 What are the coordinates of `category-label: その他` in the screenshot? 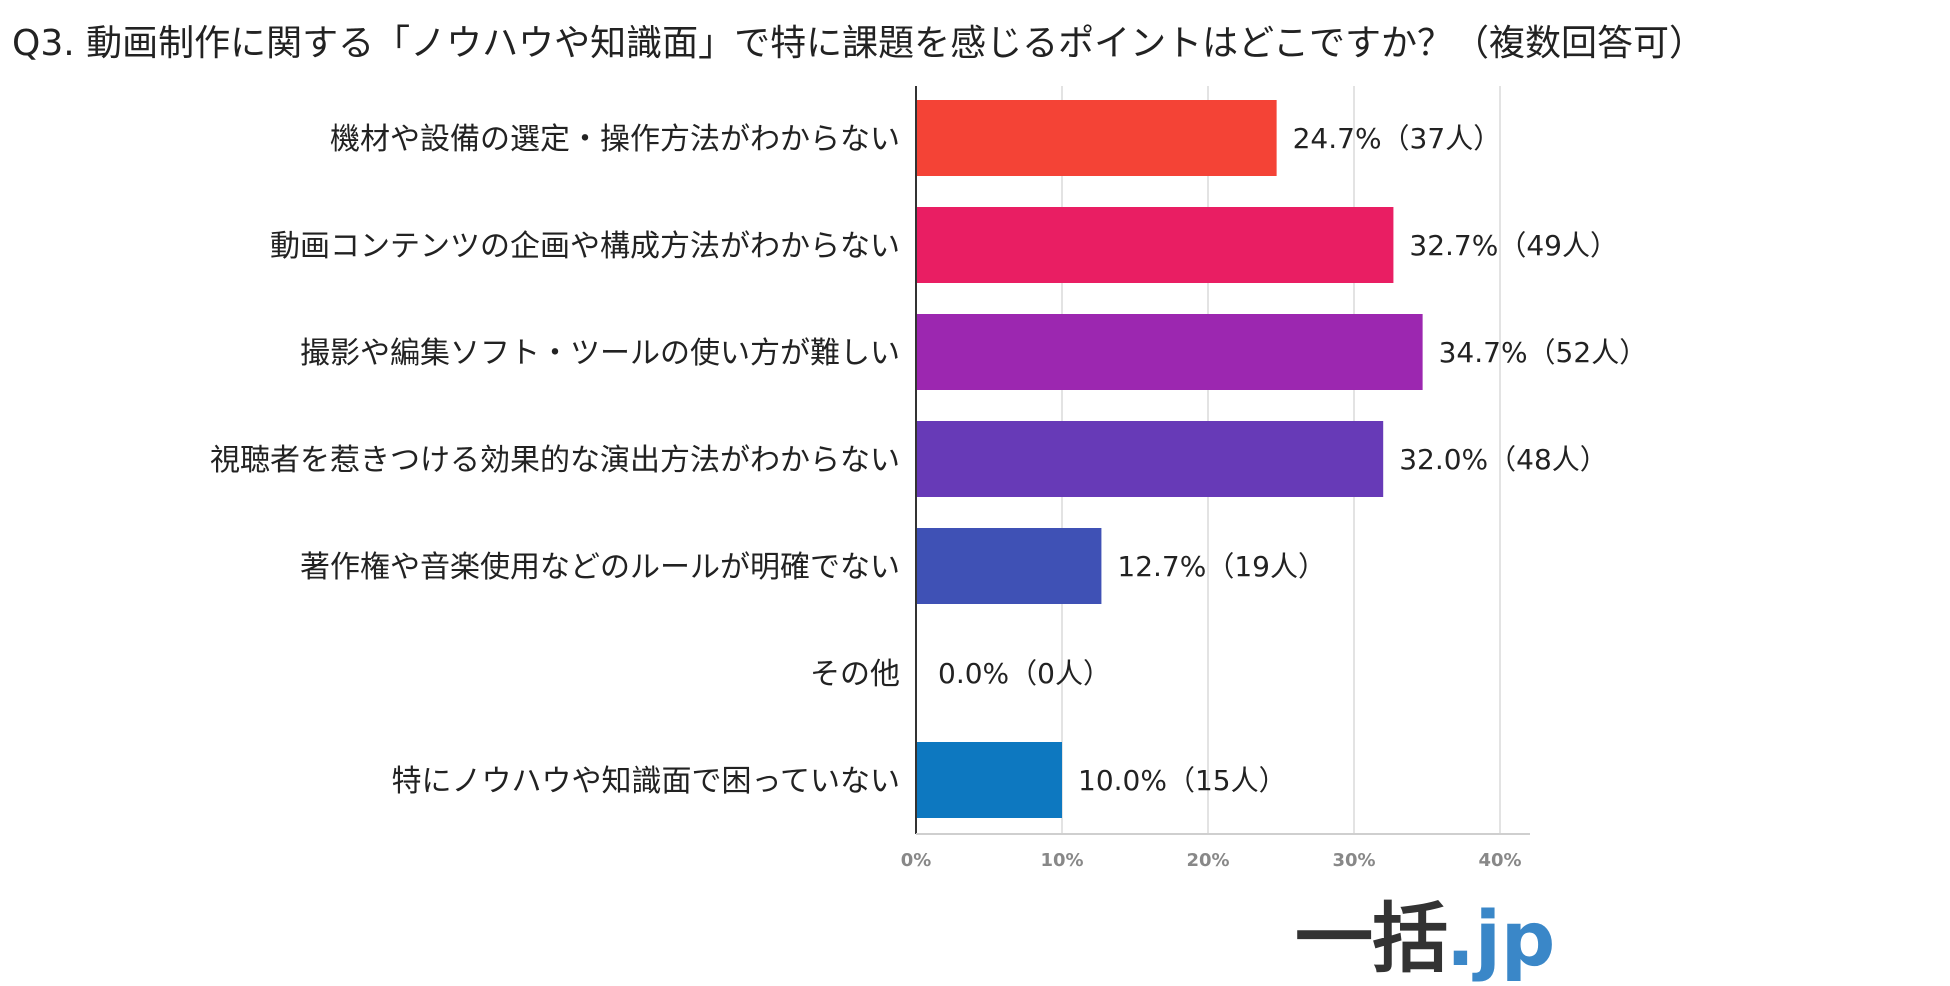 It's located at (855, 674).